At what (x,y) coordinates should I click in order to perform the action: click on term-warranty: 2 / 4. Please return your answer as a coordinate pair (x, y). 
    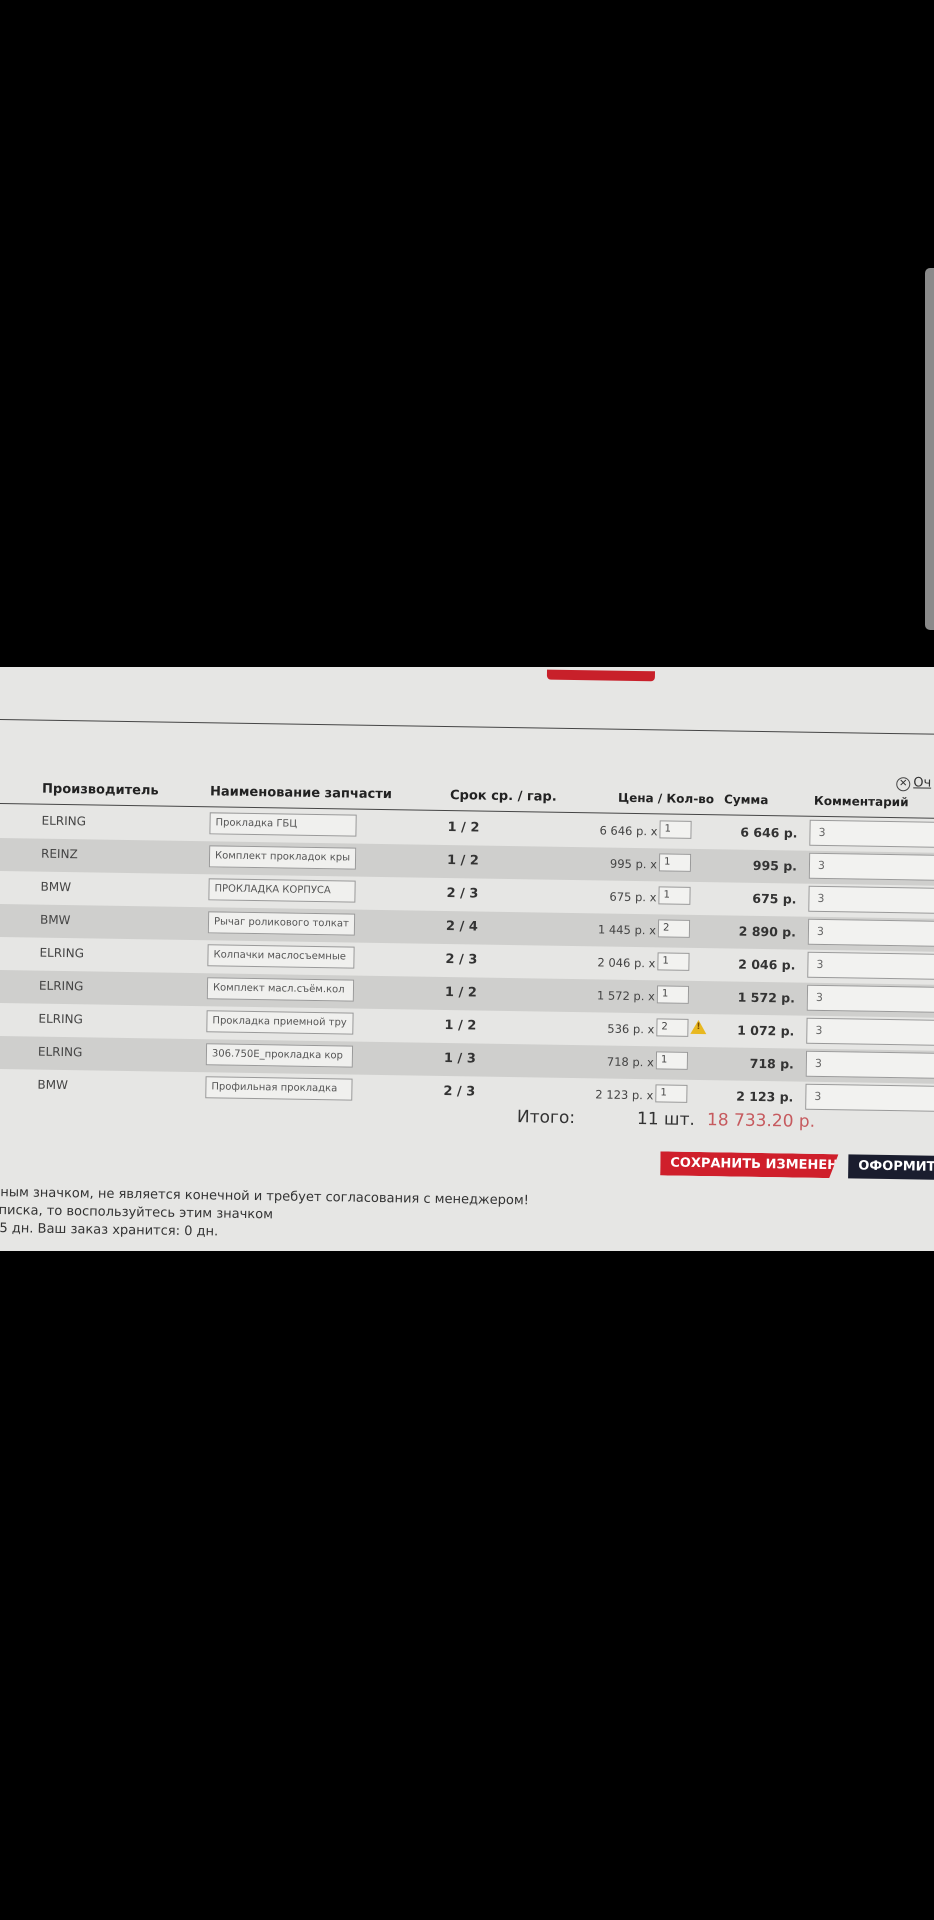
    Looking at the image, I should click on (461, 927).